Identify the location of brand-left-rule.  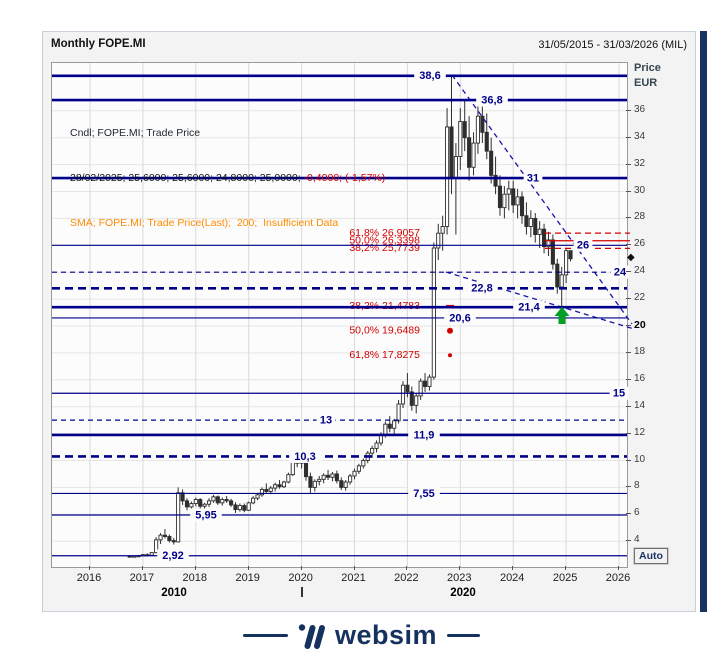
(265, 635).